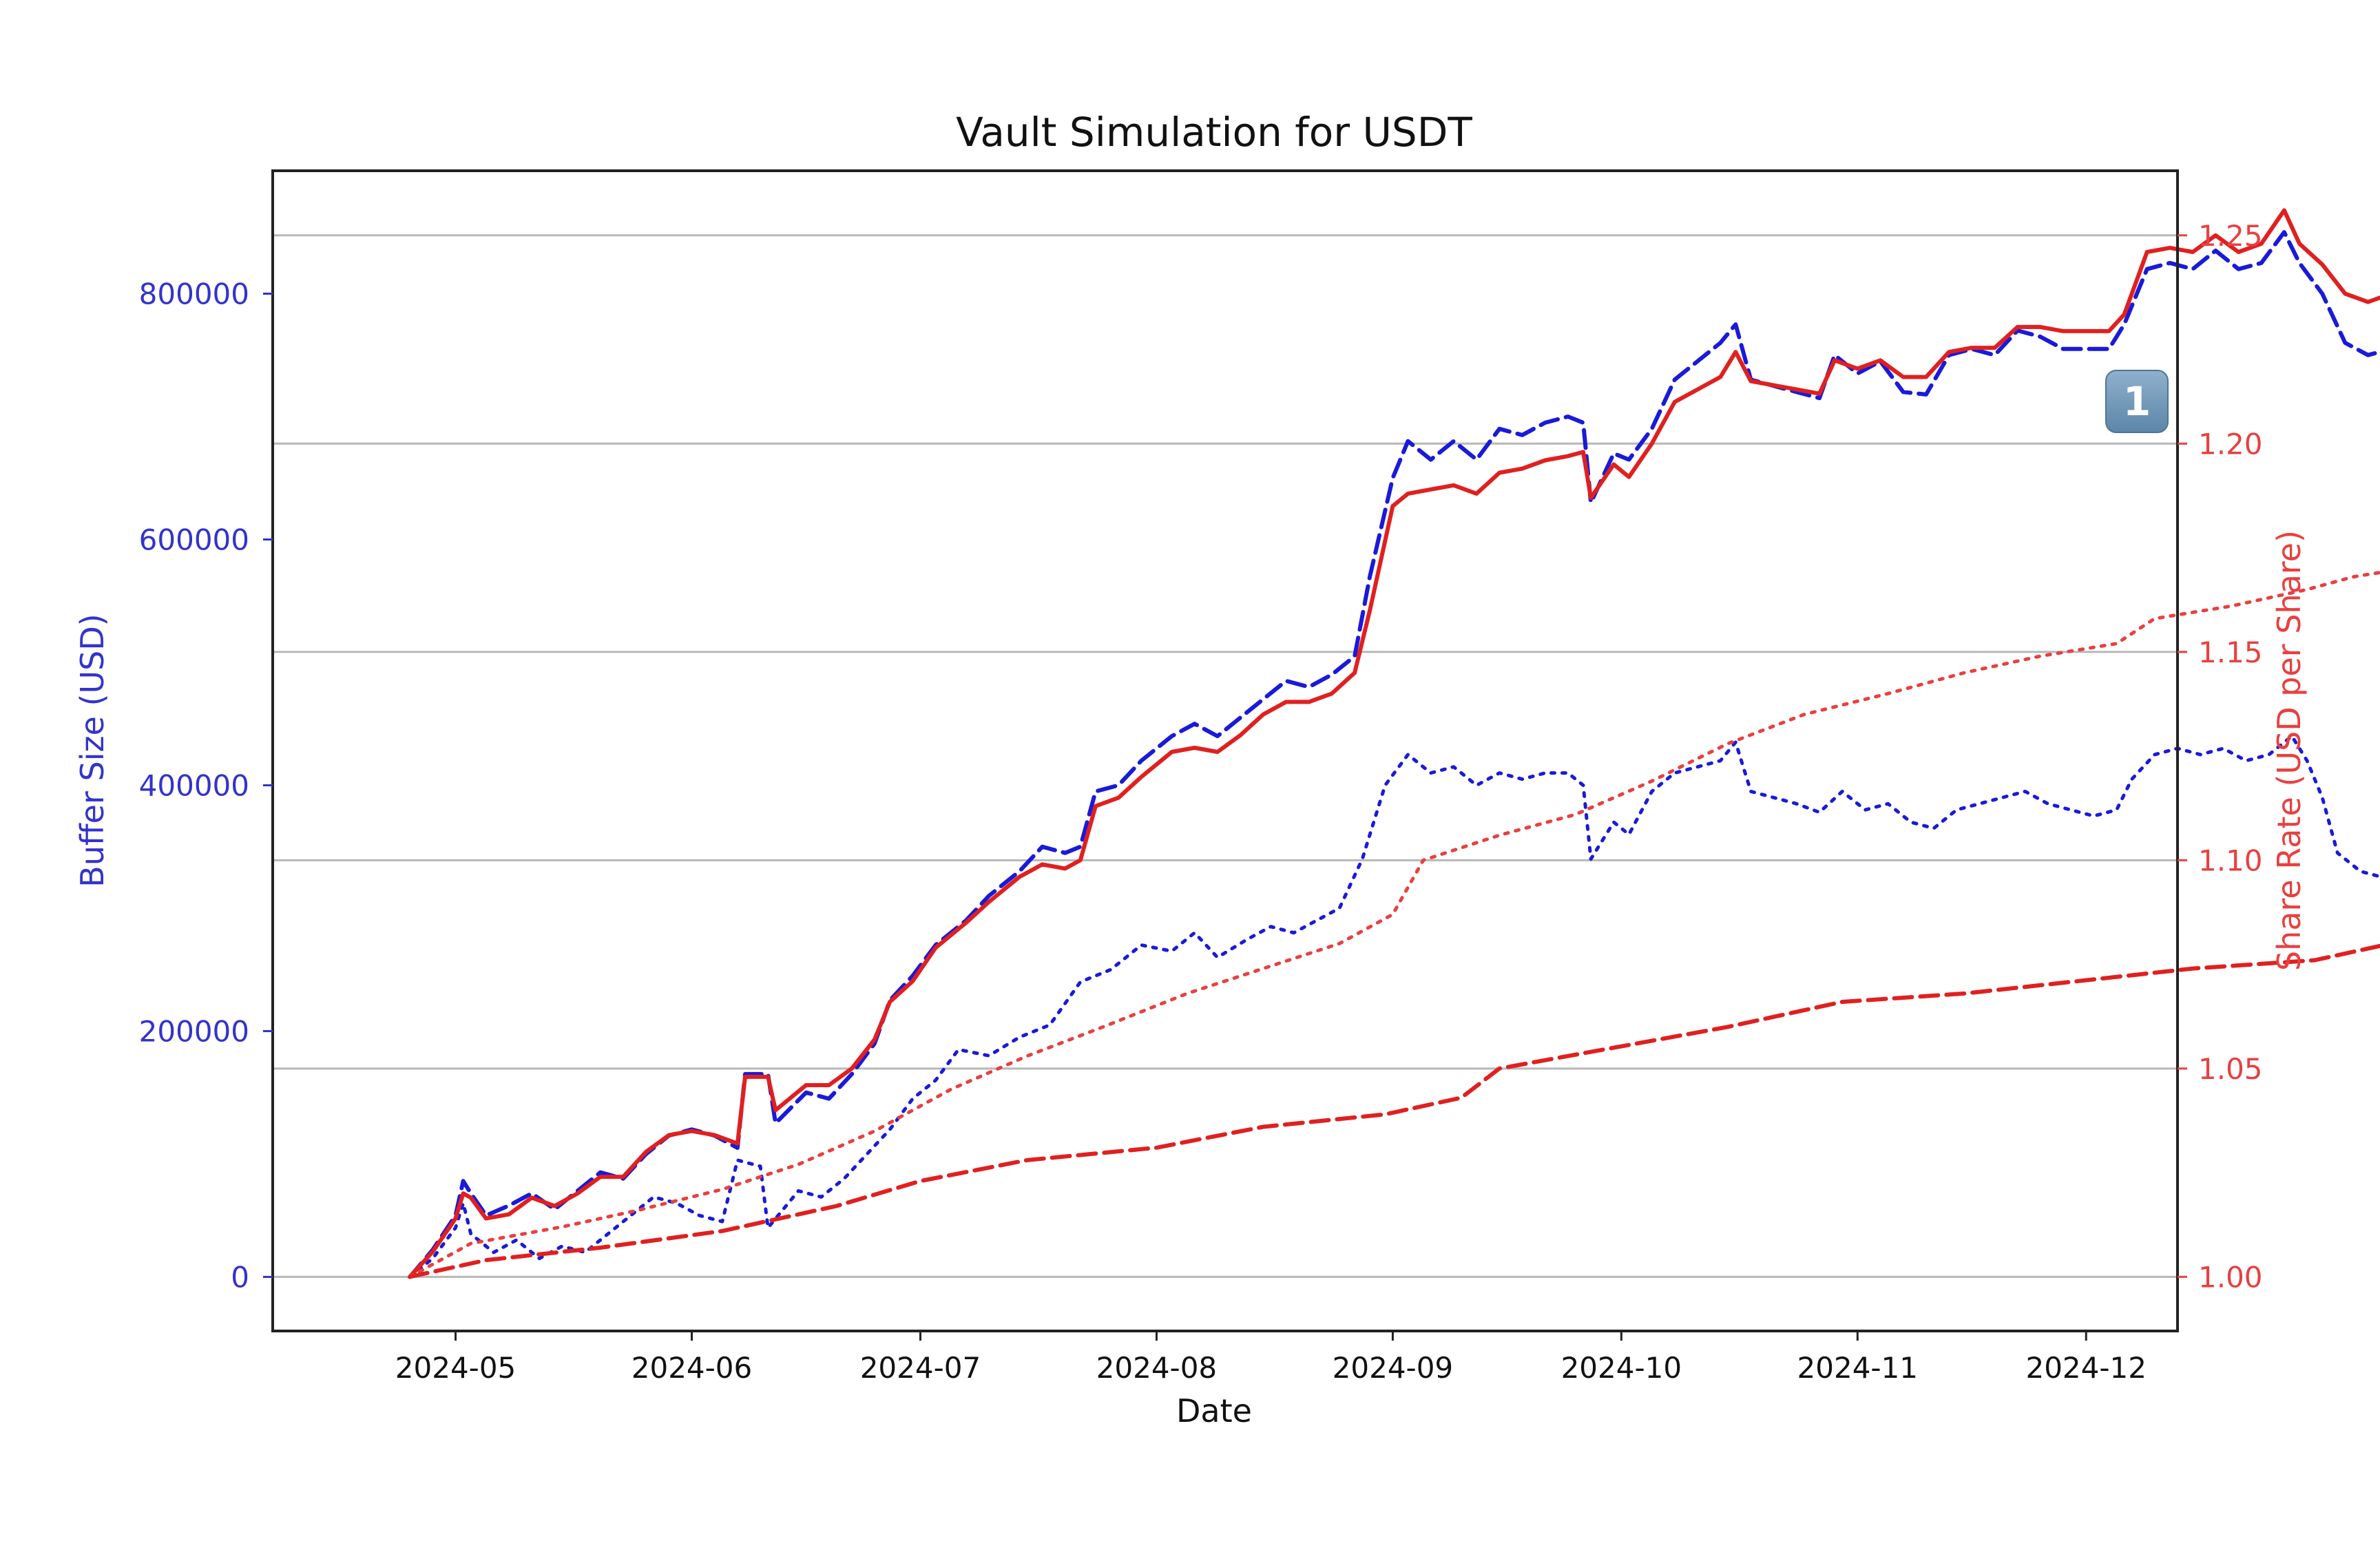 The height and width of the screenshot is (1541, 2380). What do you see at coordinates (194, 540) in the screenshot?
I see `y-left-tick-label: 600000` at bounding box center [194, 540].